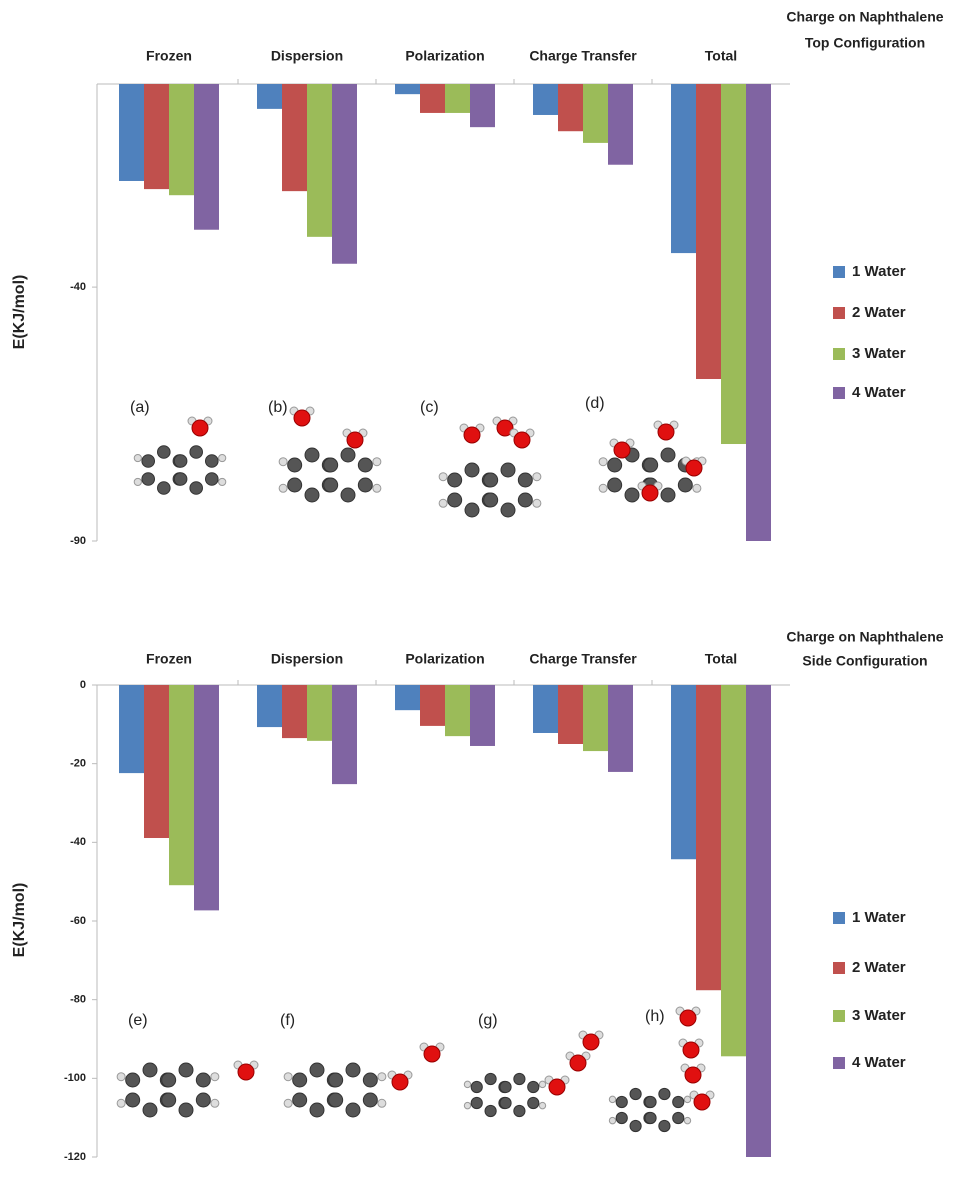 This screenshot has height=1187, width=958. Describe the element at coordinates (78, 541) in the screenshot. I see `y-tick-label: -90` at that location.